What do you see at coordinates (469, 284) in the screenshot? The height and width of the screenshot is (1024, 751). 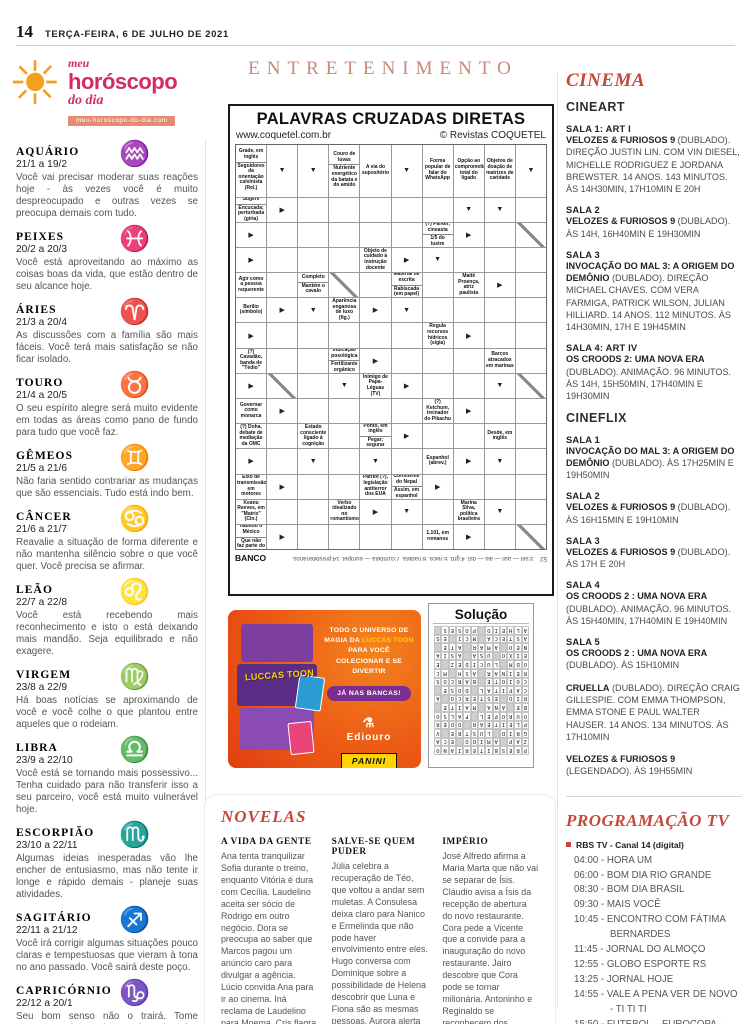 I see `clue-text: Maitê Proença, atriz paulista` at bounding box center [469, 284].